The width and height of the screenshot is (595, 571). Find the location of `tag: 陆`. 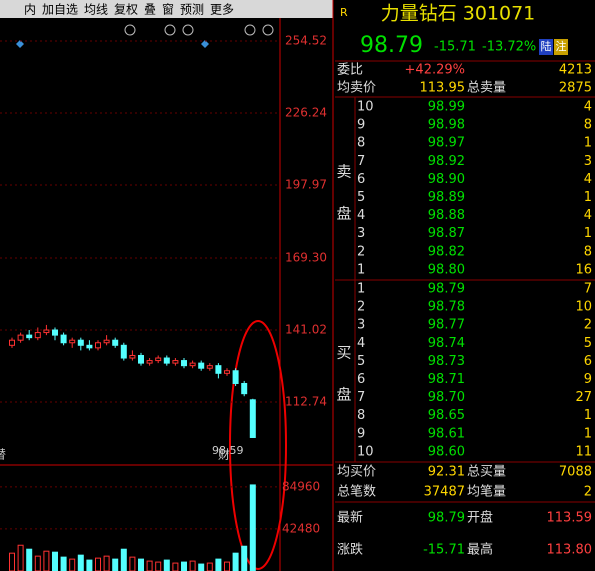

tag: 陆 is located at coordinates (546, 46).